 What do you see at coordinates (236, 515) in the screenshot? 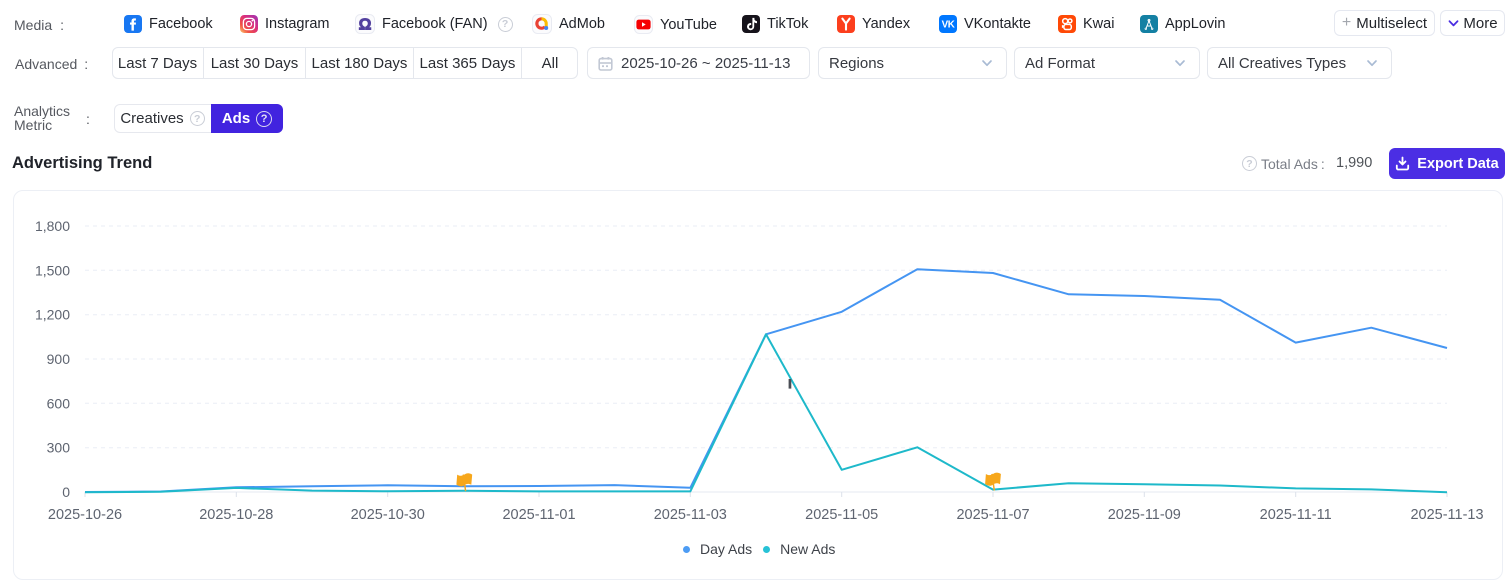
I see `svg-text: 2025-10-28` at bounding box center [236, 515].